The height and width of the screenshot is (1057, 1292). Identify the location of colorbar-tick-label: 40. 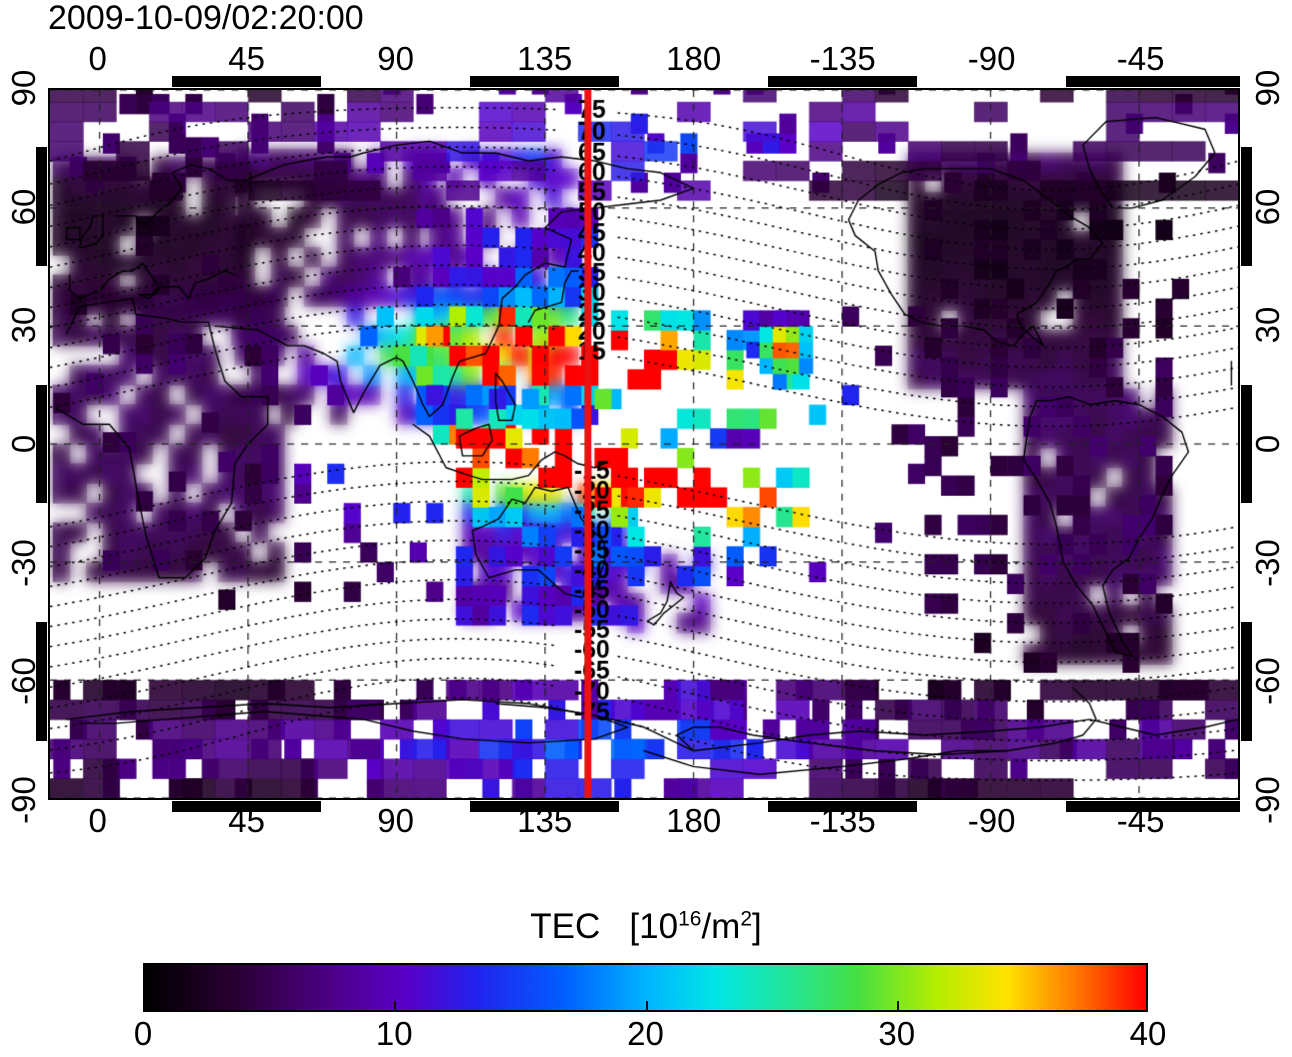
(1148, 1033).